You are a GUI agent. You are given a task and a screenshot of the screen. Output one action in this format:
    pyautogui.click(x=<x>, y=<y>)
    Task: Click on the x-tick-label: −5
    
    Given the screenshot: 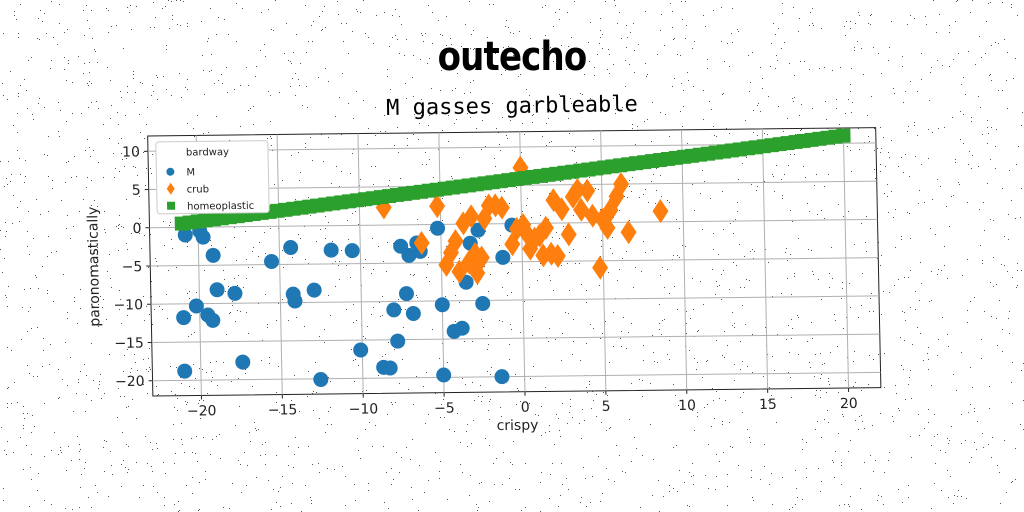 What is the action you would take?
    pyautogui.click(x=444, y=409)
    